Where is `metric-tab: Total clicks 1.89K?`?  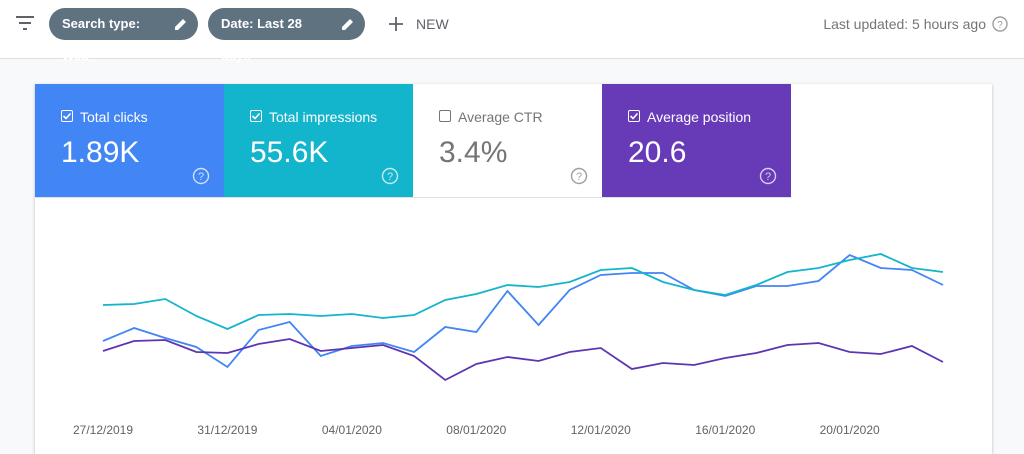
metric-tab: Total clicks 1.89K? is located at coordinates (129, 141).